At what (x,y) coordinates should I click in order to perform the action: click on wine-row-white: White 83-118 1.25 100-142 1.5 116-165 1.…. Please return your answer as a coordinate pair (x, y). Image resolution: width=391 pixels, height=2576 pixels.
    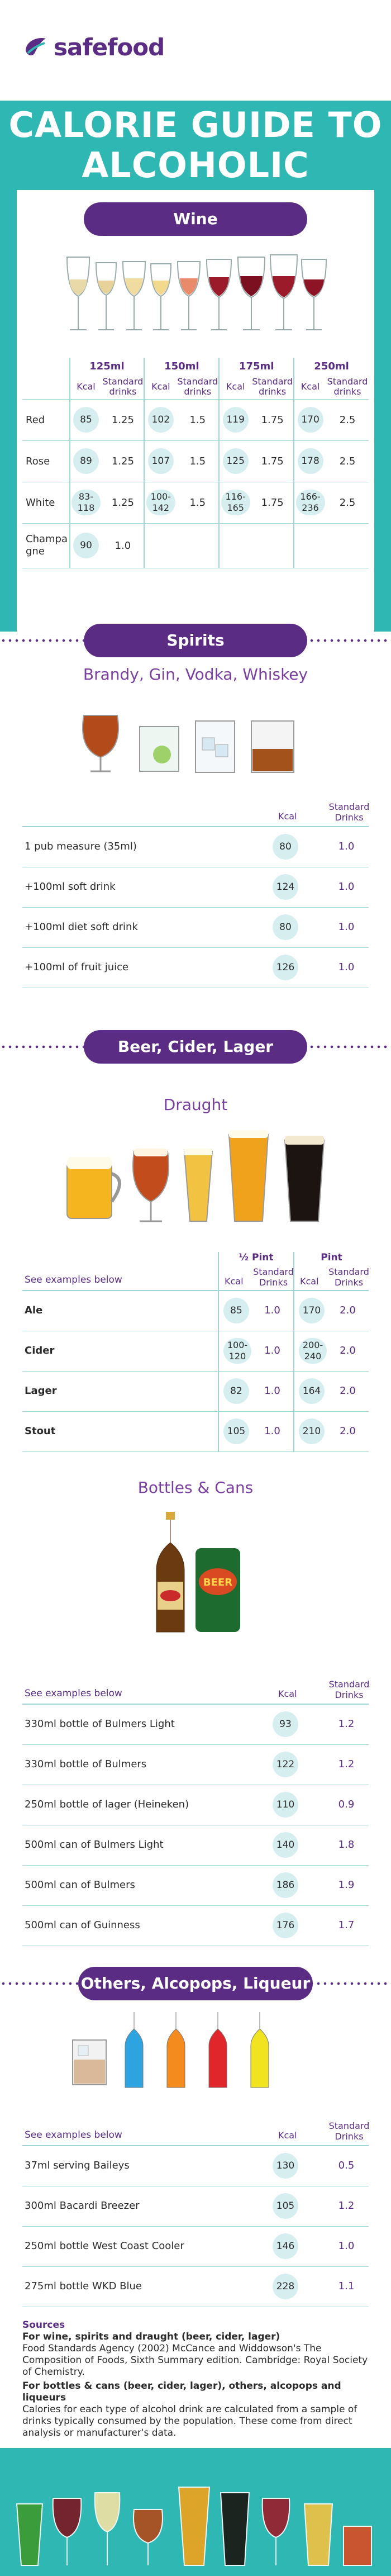
    Looking at the image, I should click on (195, 503).